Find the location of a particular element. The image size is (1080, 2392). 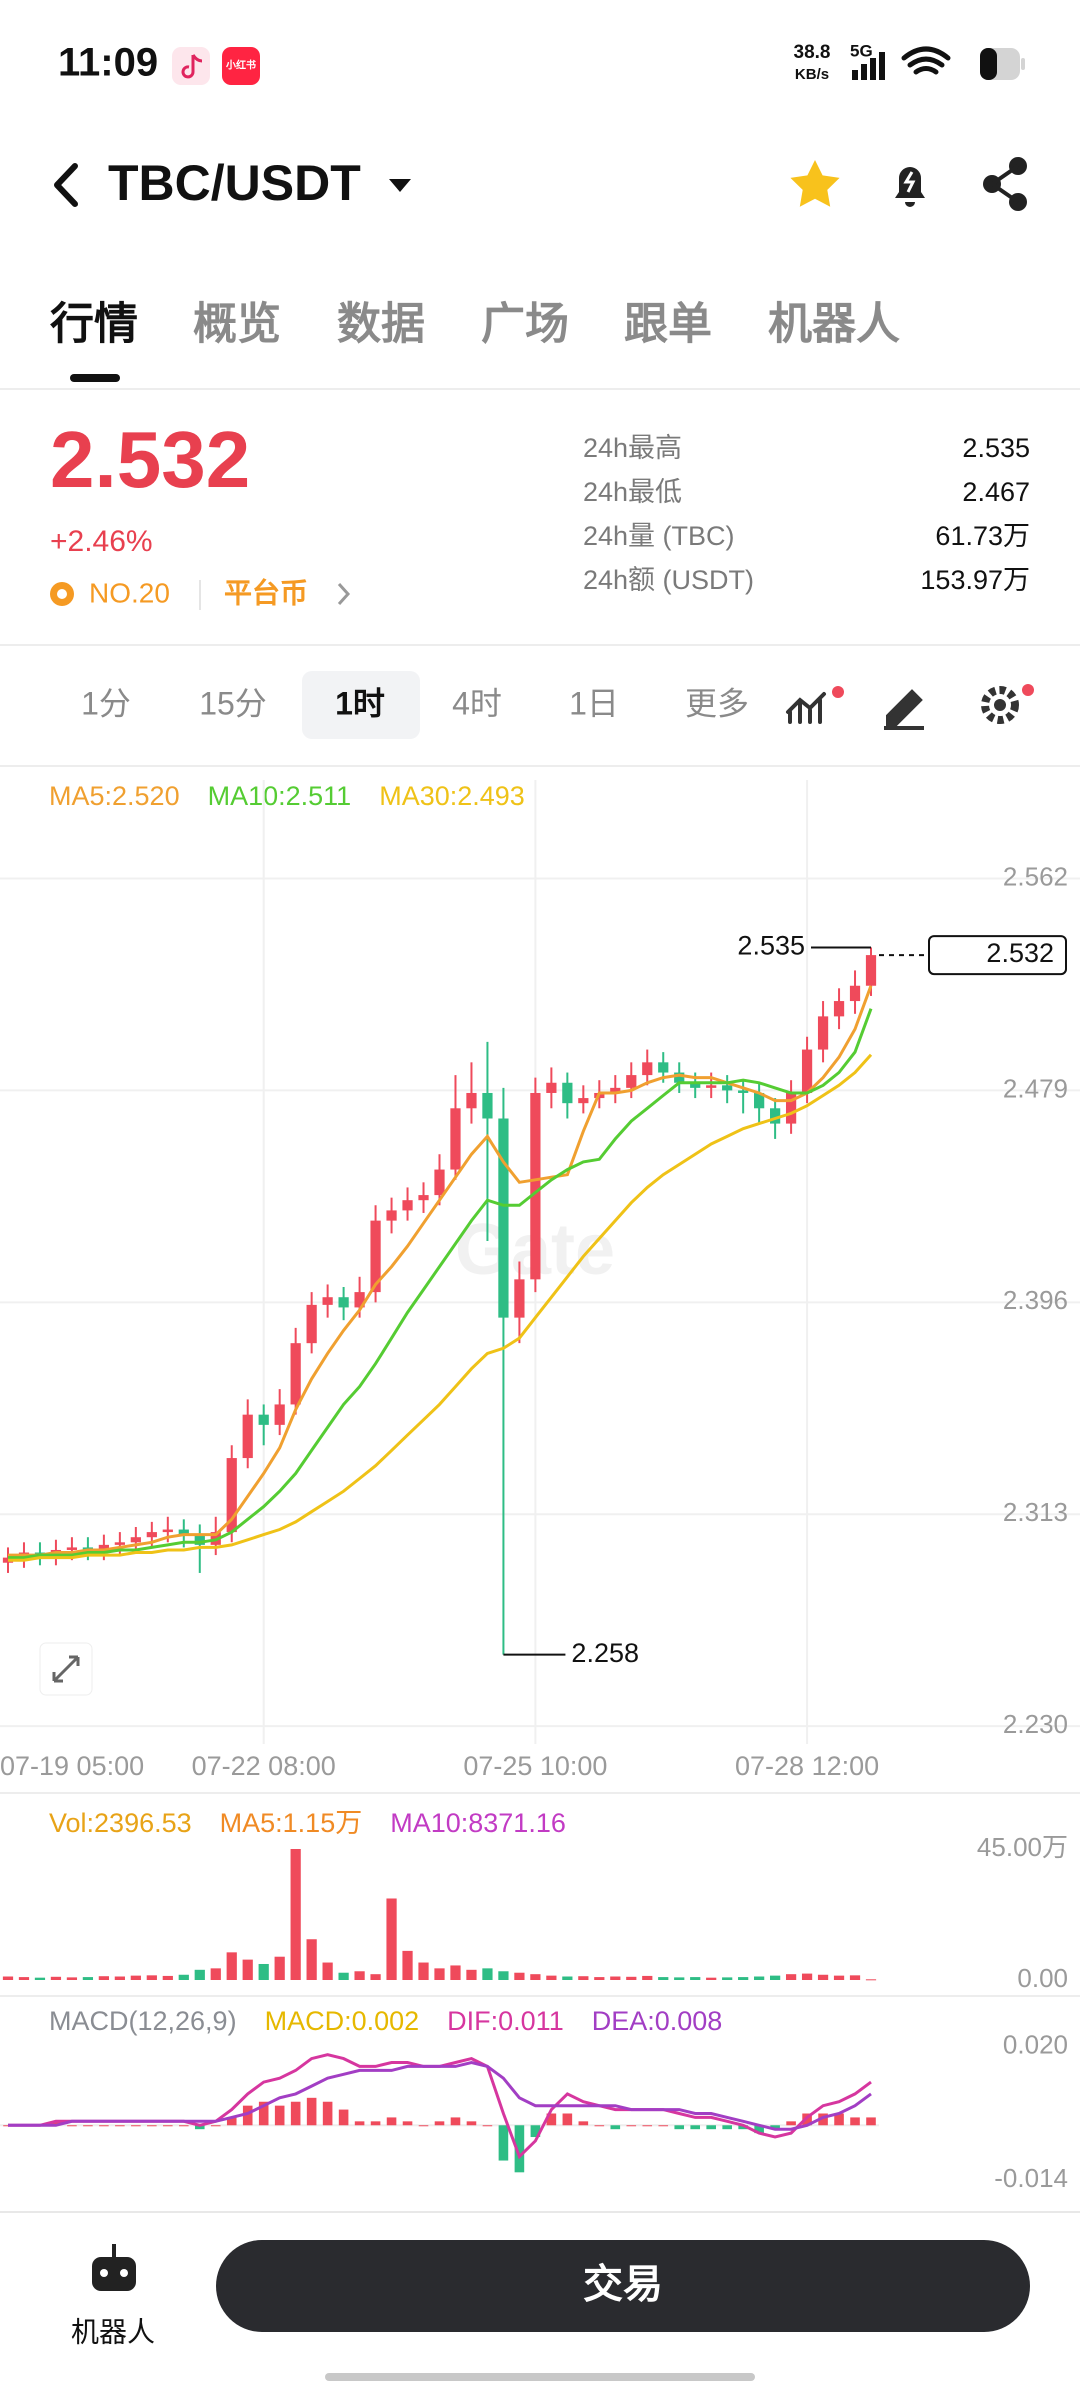

badge-dot is located at coordinates (1028, 690).